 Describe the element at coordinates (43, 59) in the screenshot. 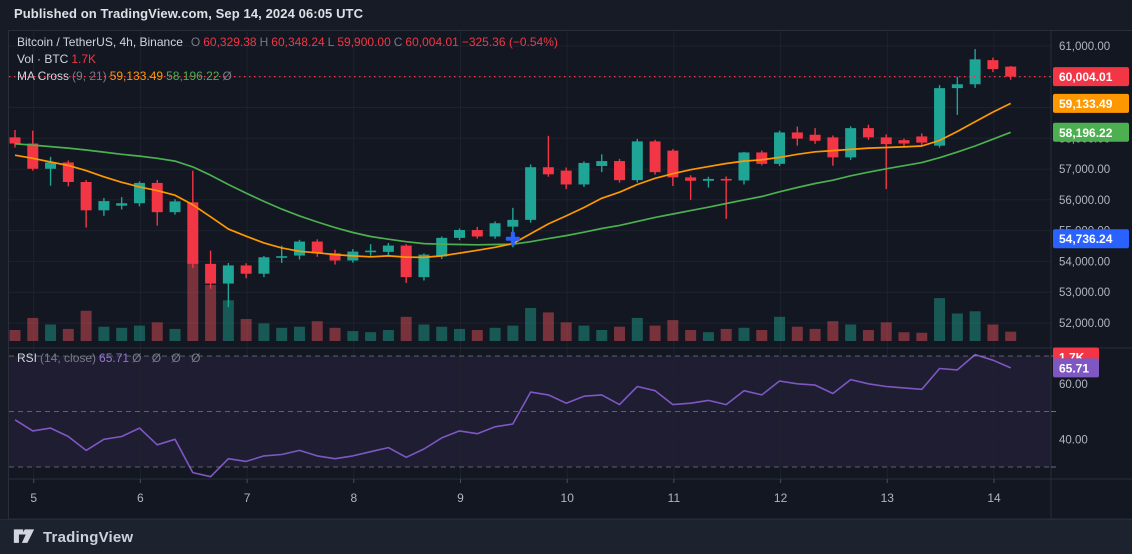

I see `volume-label: Vol · BTC` at that location.